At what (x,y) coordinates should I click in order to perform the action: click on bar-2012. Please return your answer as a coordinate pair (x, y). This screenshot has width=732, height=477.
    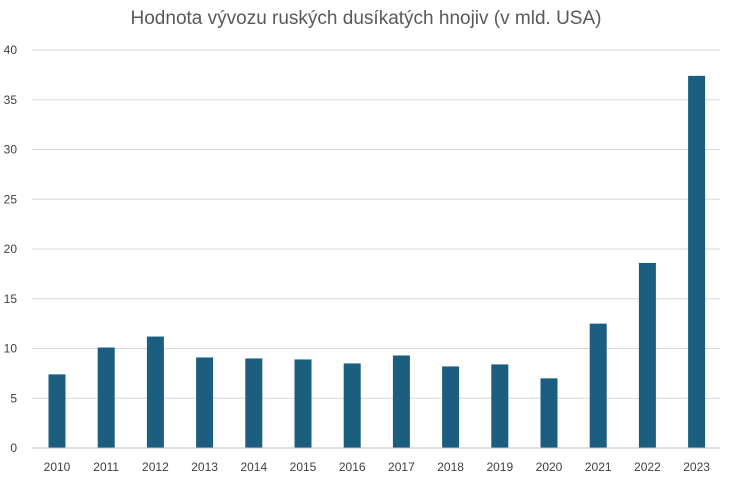
    Looking at the image, I should click on (155, 392).